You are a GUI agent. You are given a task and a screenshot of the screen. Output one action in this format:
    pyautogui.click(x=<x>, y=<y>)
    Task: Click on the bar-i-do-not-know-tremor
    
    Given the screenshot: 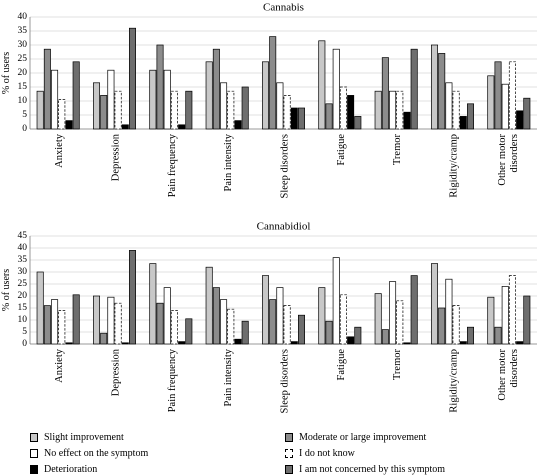 What is the action you would take?
    pyautogui.click(x=400, y=322)
    